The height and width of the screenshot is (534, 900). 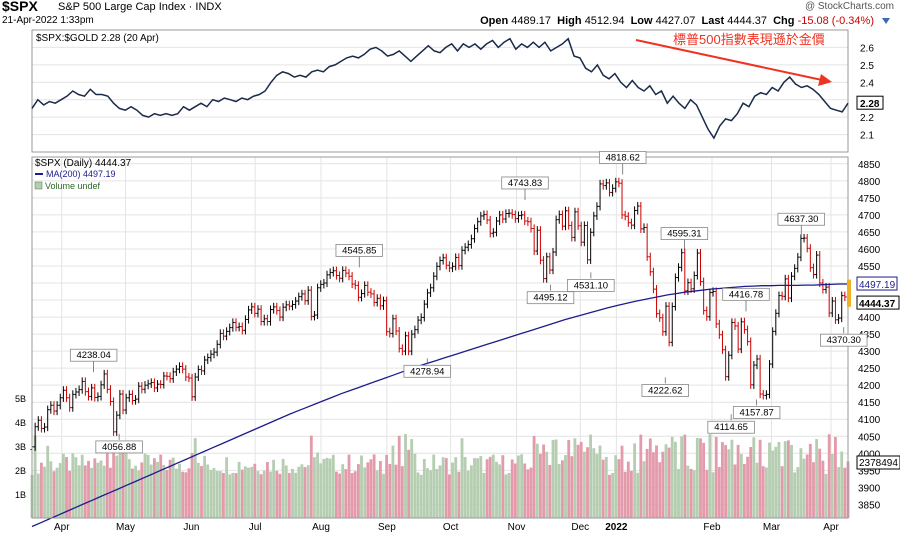 What do you see at coordinates (38, 185) in the screenshot?
I see `volume-legend-swatch` at bounding box center [38, 185].